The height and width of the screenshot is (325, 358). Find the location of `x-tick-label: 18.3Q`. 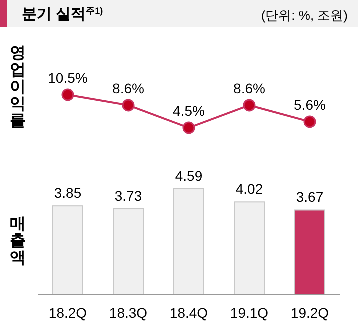

x-tick-label: 18.3Q is located at coordinates (128, 313).